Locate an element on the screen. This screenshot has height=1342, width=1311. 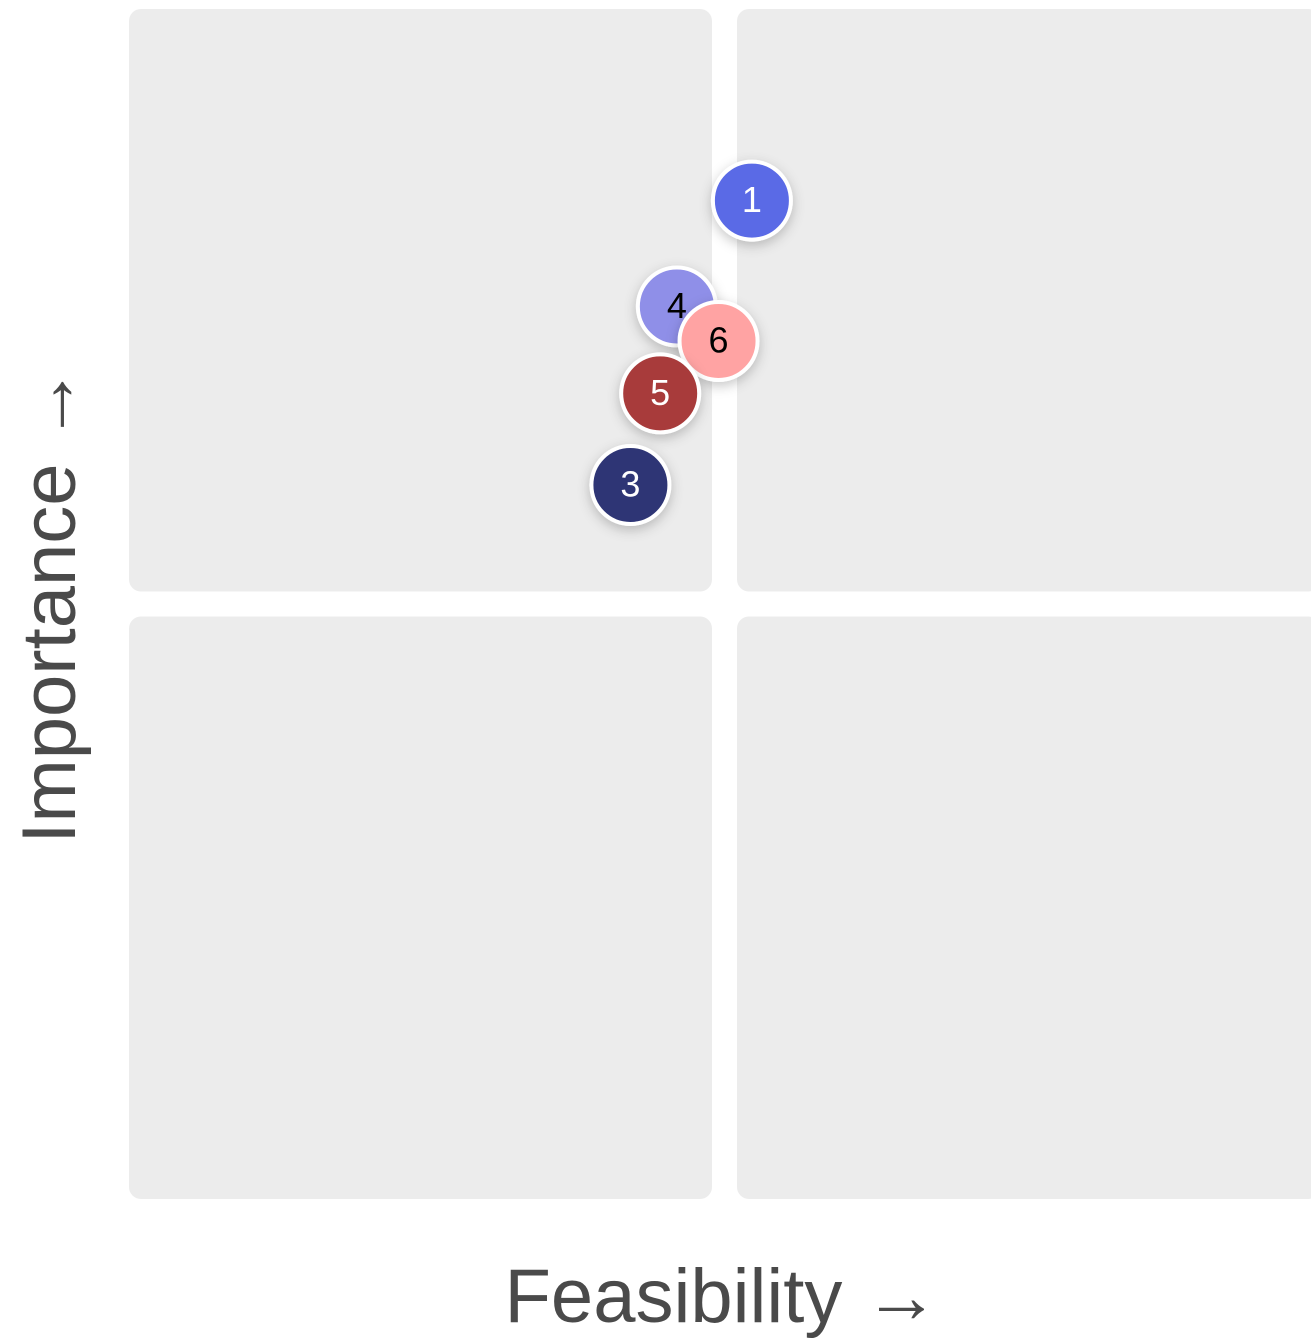
point: 6 is located at coordinates (718, 341).